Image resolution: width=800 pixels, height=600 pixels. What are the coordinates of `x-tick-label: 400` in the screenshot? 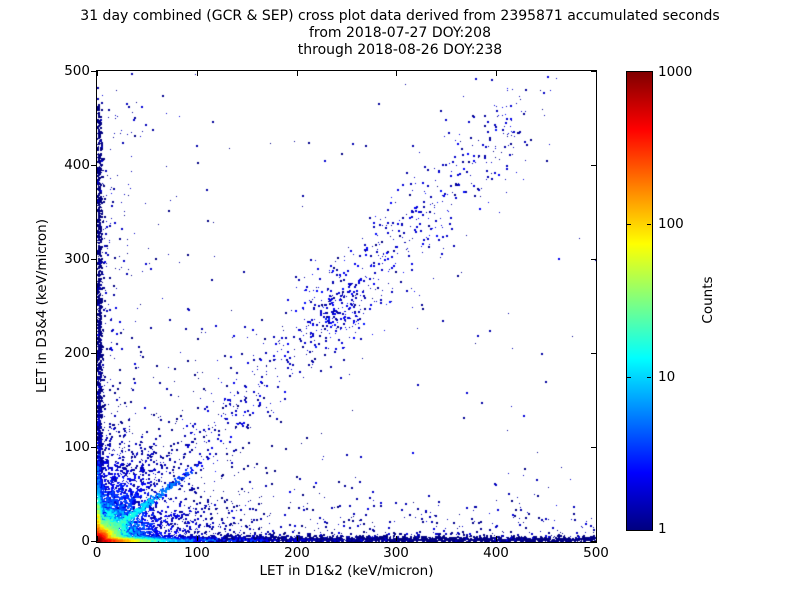 It's located at (496, 553).